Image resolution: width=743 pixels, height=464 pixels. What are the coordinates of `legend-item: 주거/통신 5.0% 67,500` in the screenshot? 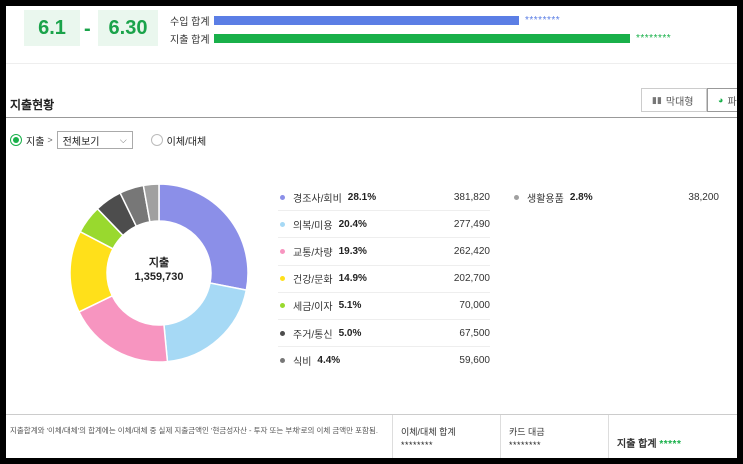 It's located at (384, 334).